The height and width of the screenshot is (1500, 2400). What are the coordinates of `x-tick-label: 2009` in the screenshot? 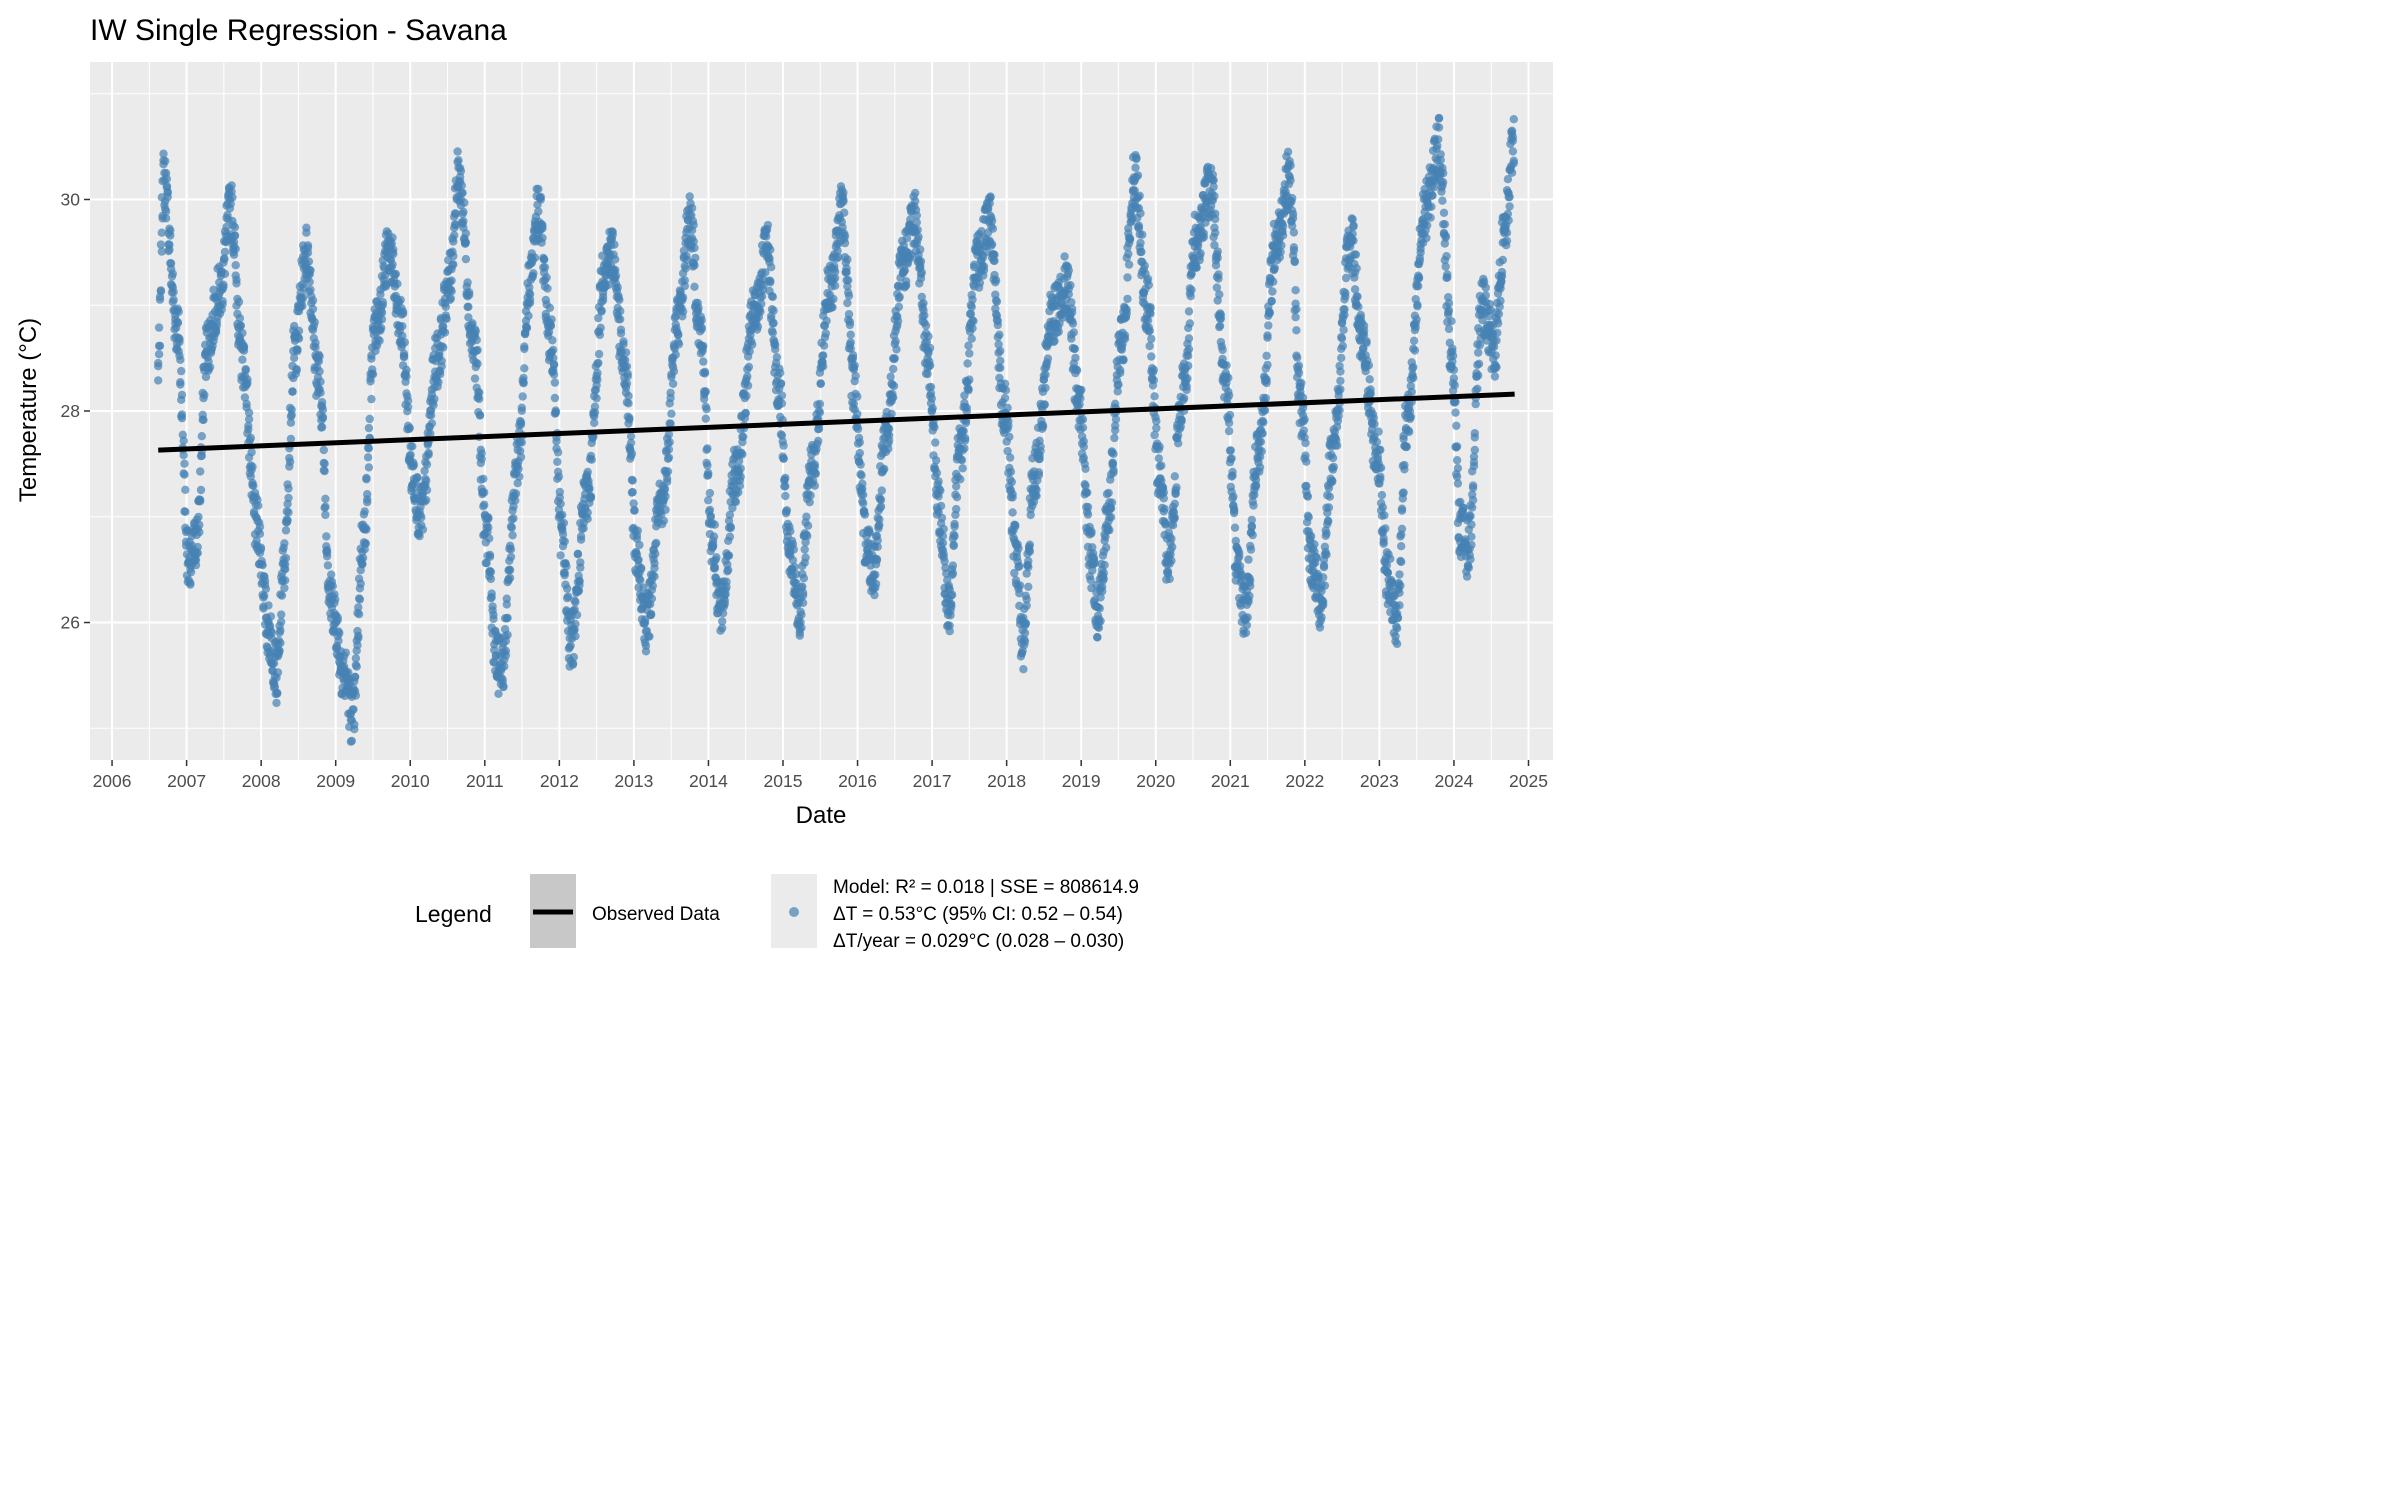 It's located at (335, 781).